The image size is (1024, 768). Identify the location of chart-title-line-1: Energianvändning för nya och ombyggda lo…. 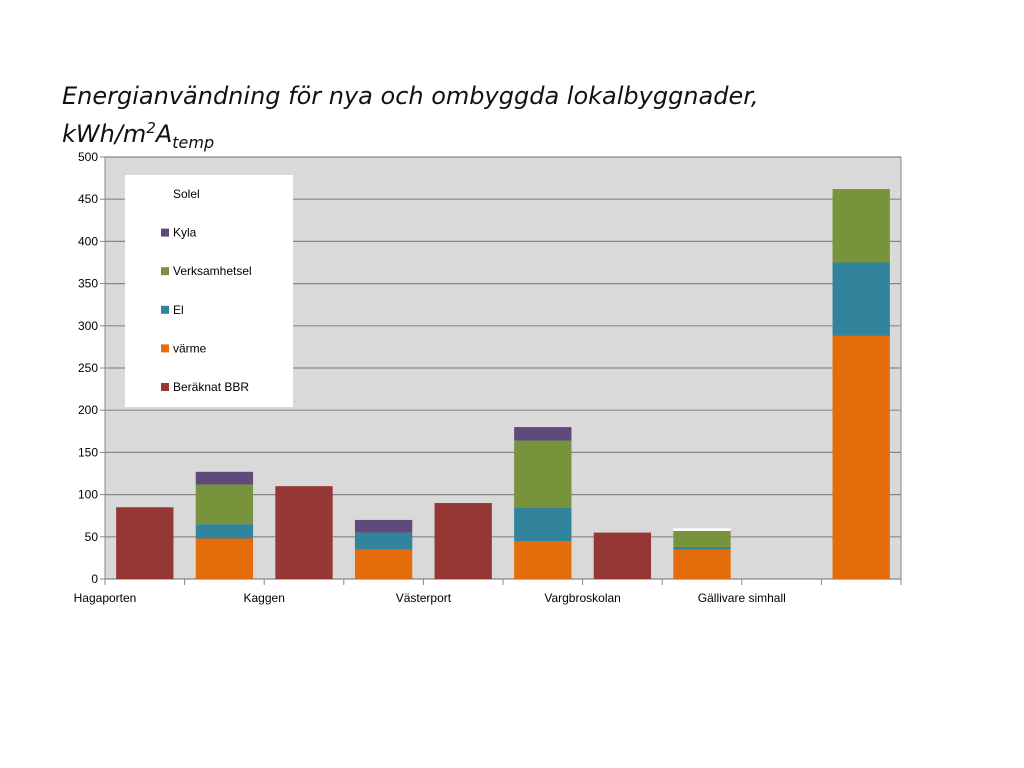
(410, 96).